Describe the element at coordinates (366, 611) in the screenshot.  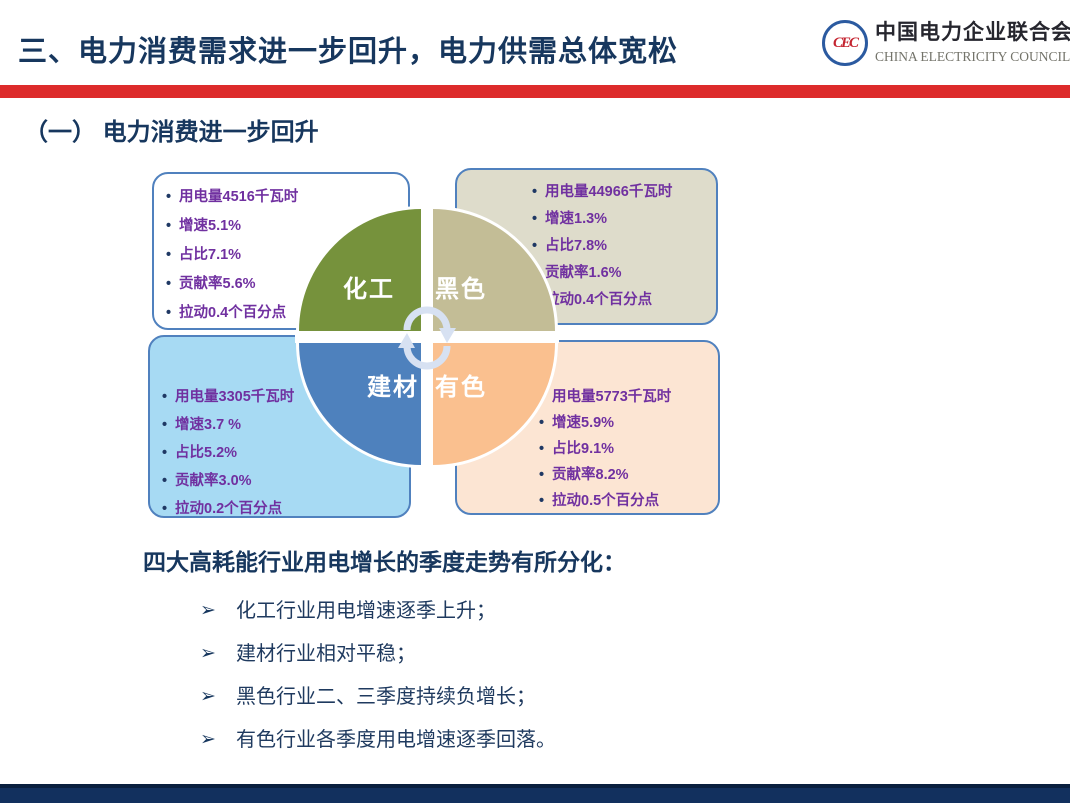
I see `list-item-text: 化工行业用电增速逐季上升；` at that location.